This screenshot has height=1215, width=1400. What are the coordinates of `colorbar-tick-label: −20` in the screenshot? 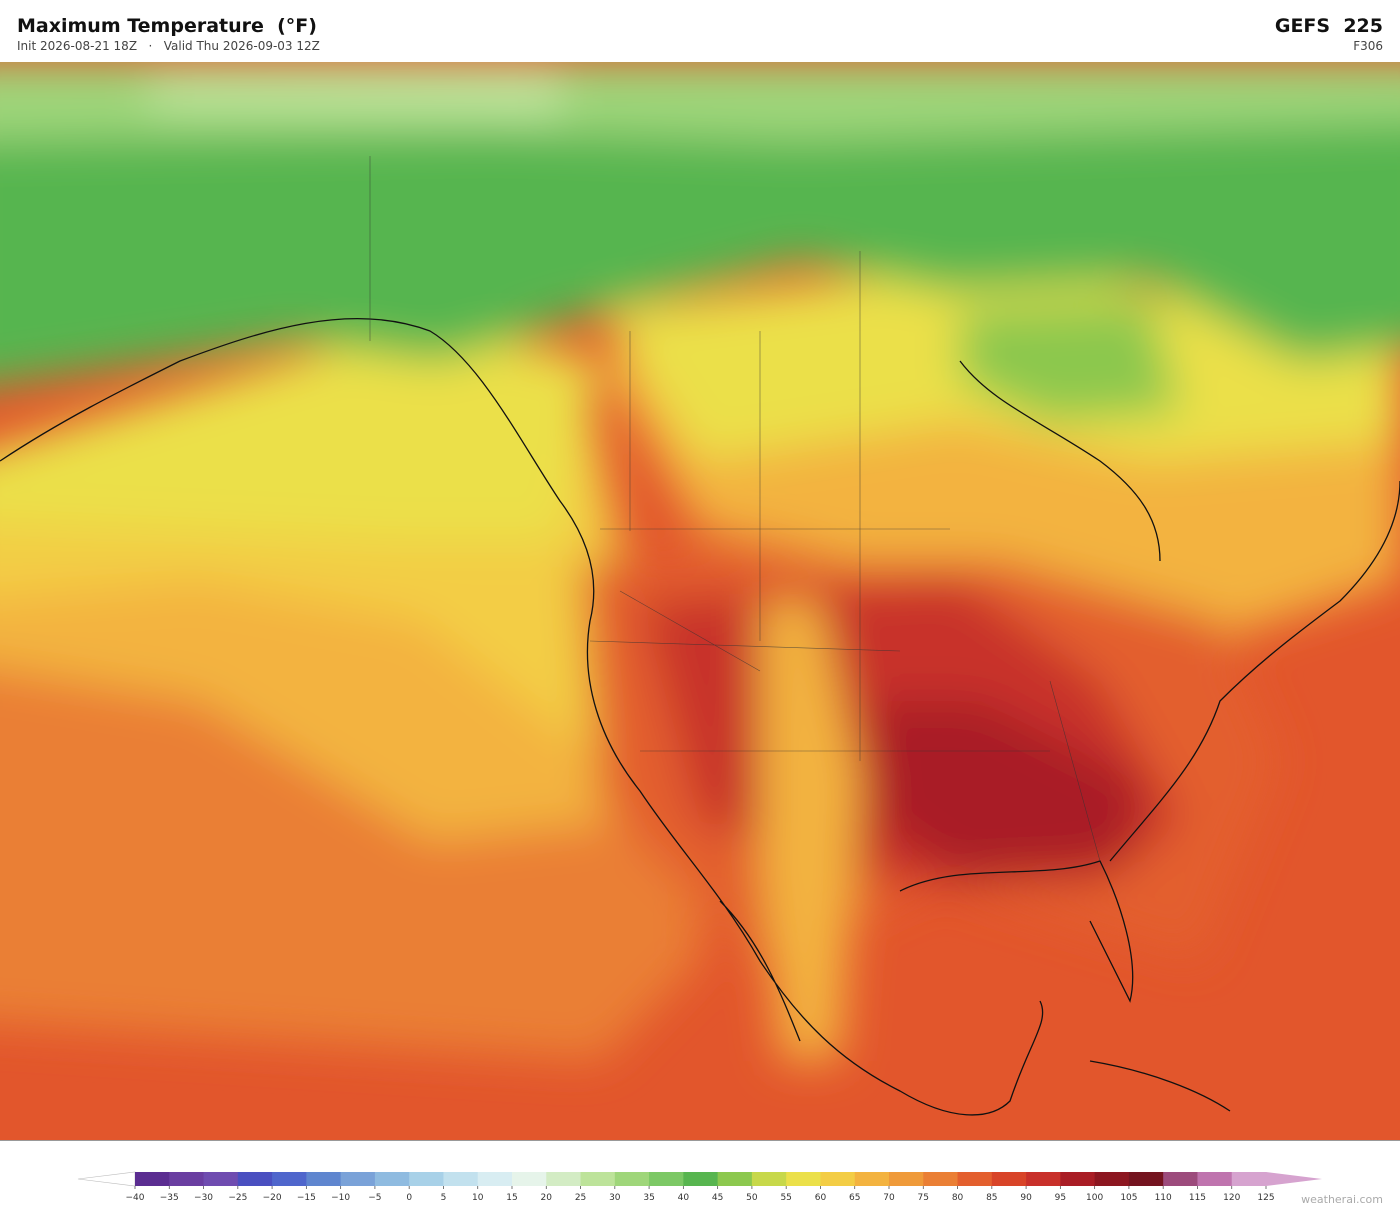 It's located at (272, 1198).